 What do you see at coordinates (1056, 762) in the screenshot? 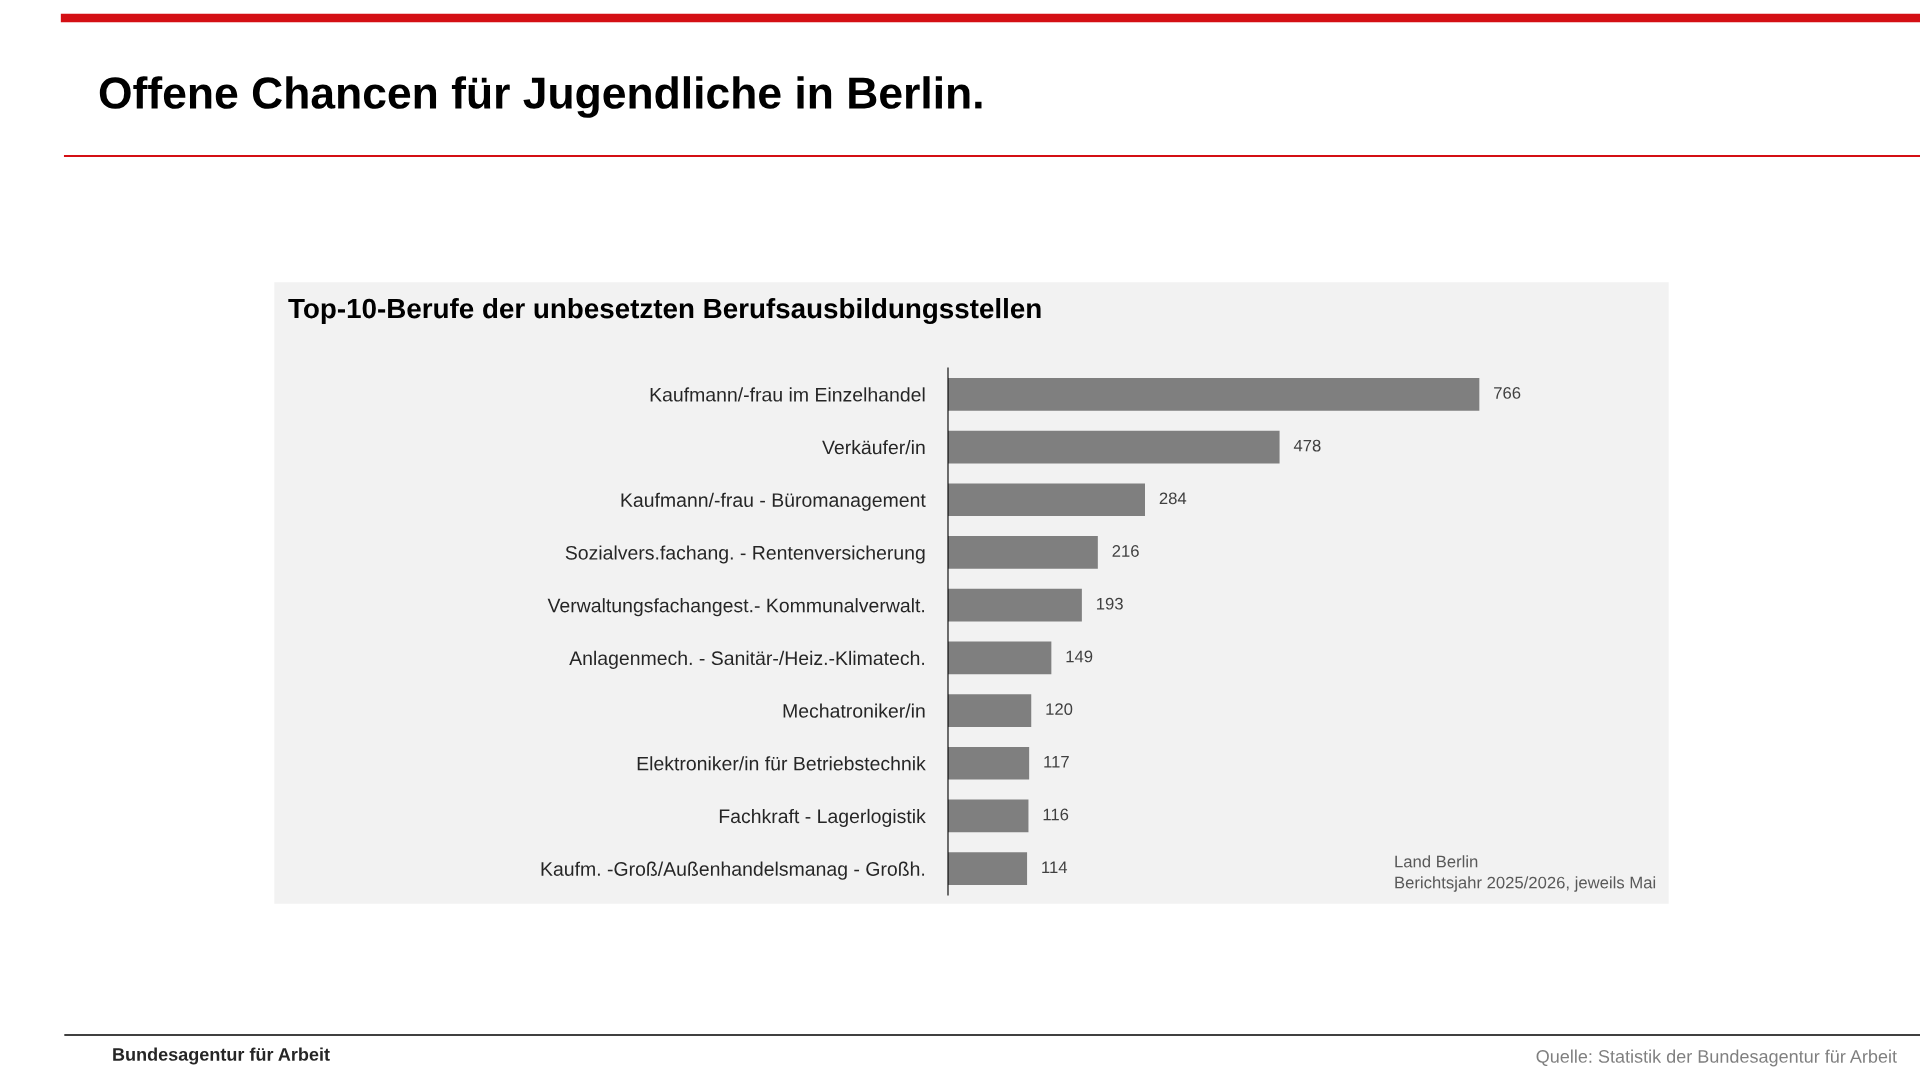
I see `data-label: 117` at bounding box center [1056, 762].